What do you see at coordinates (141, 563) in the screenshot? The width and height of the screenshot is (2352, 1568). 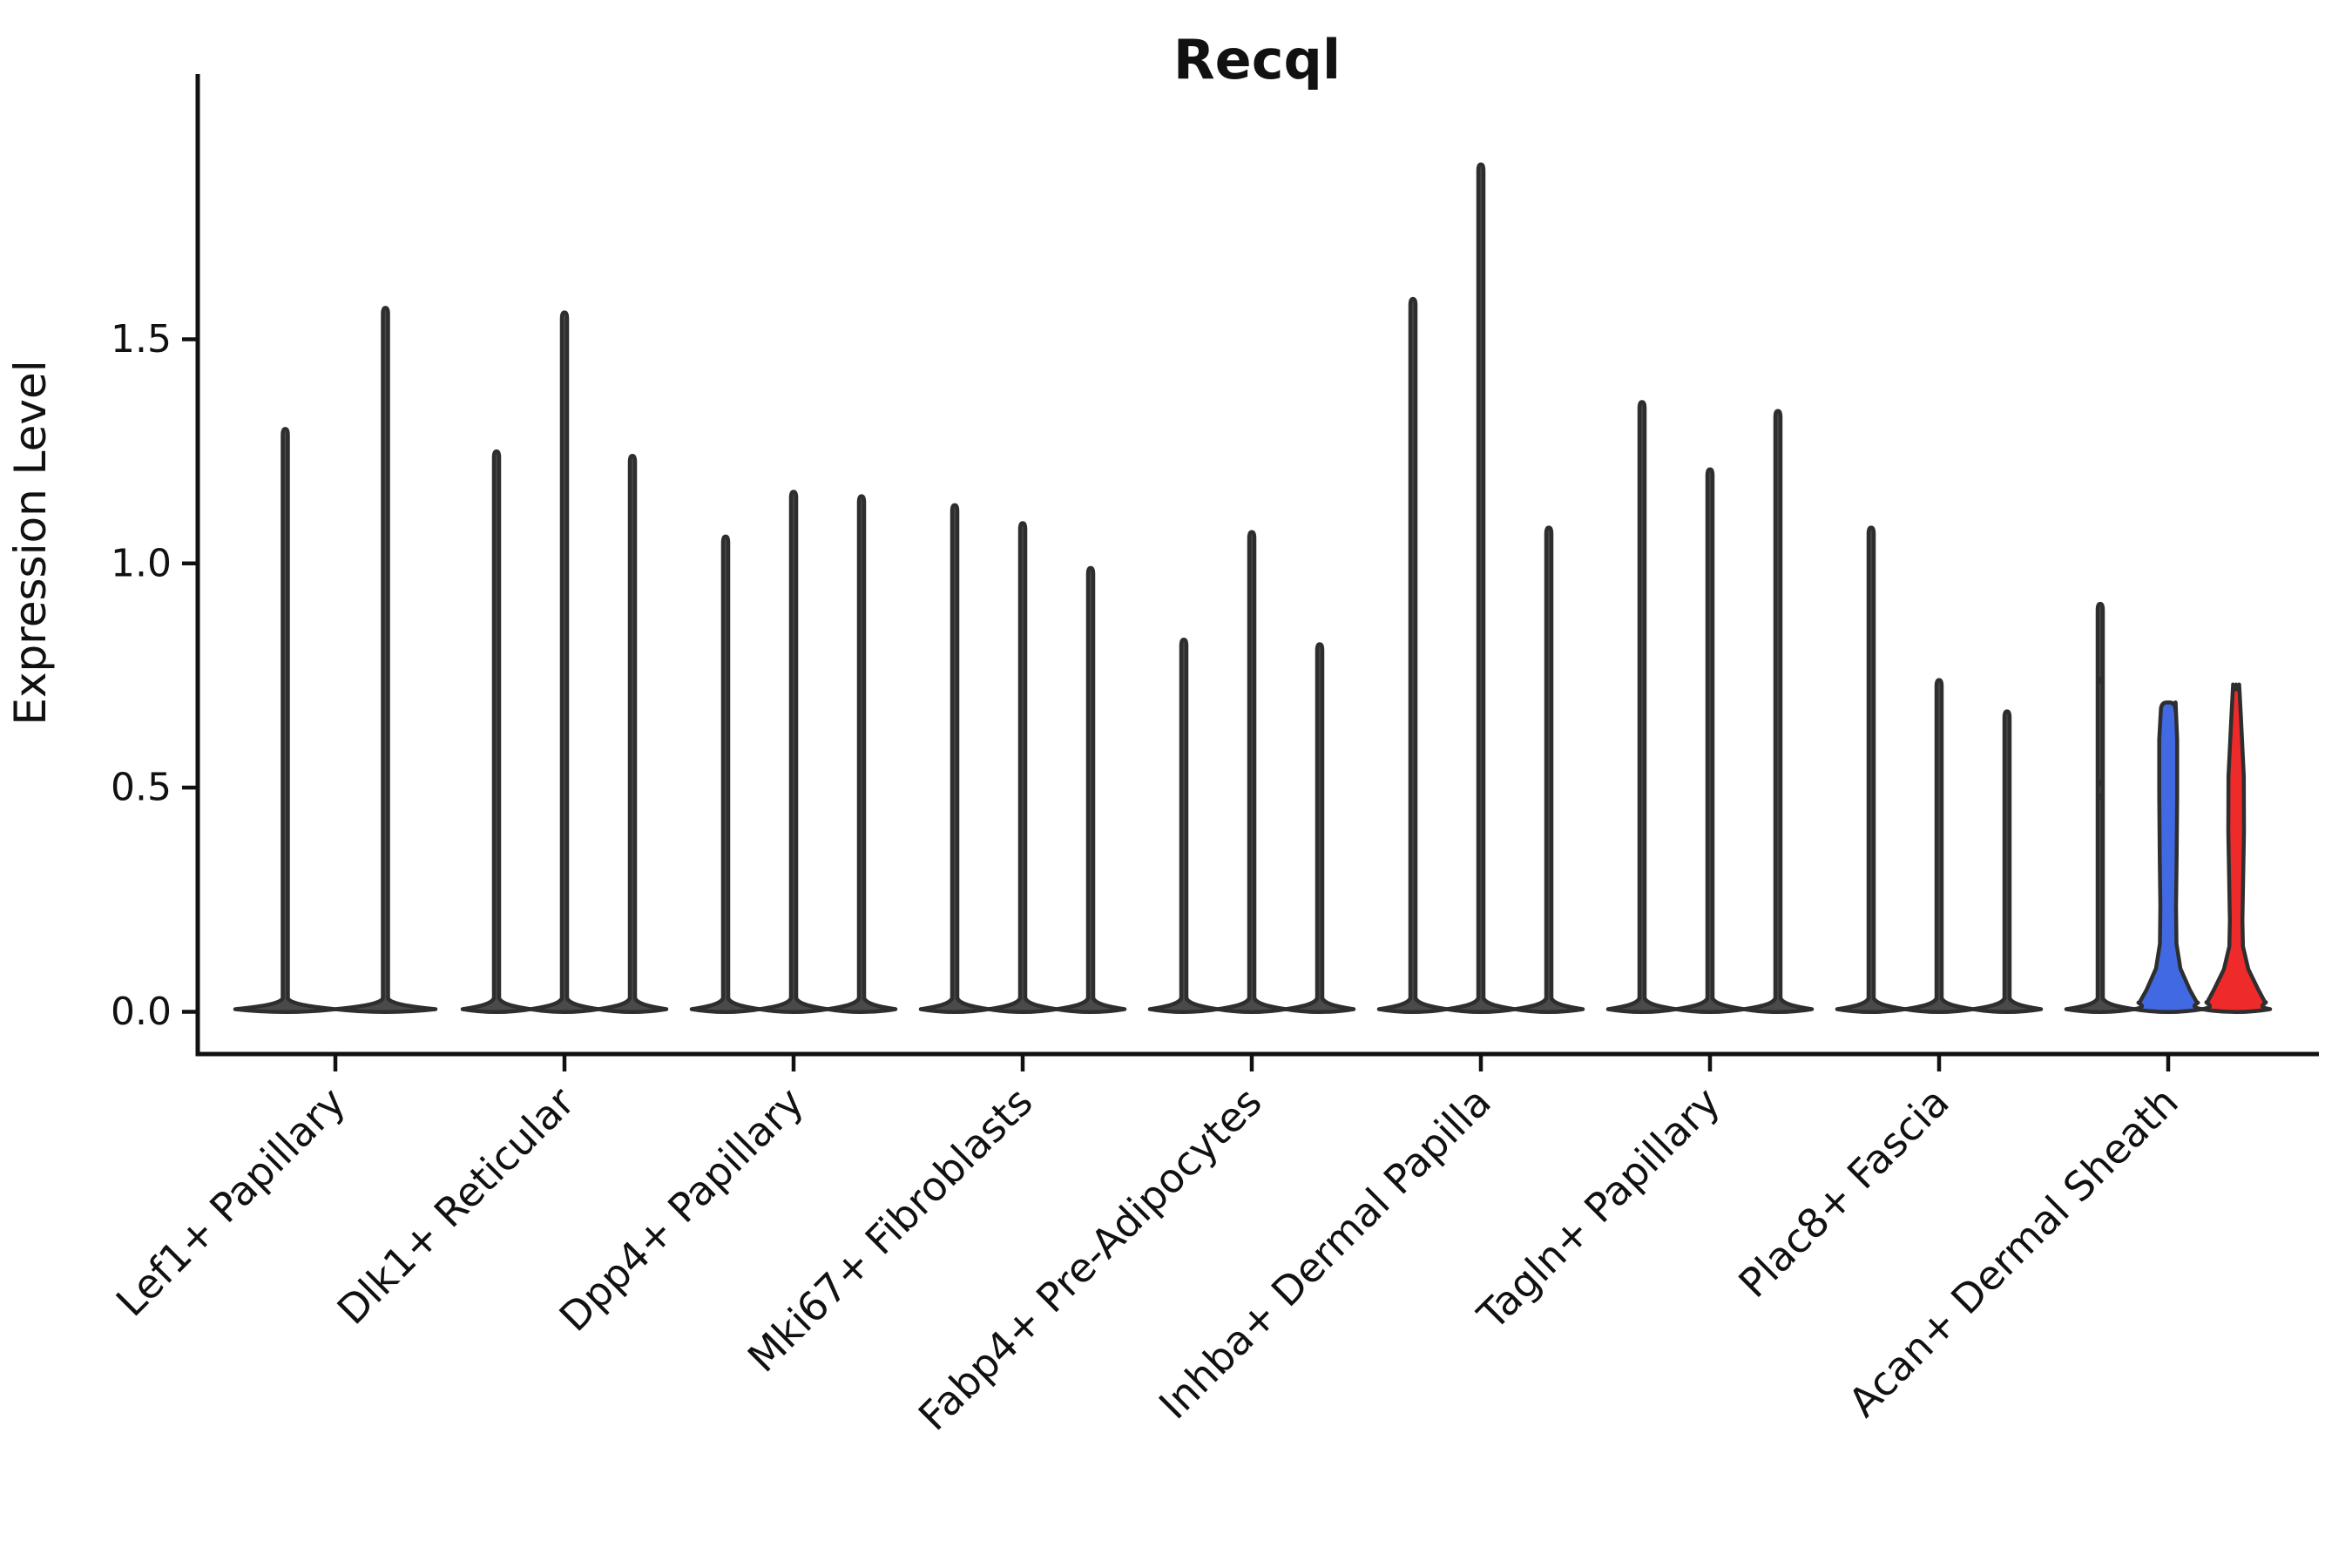 I see `y-tick-label: 1.0` at bounding box center [141, 563].